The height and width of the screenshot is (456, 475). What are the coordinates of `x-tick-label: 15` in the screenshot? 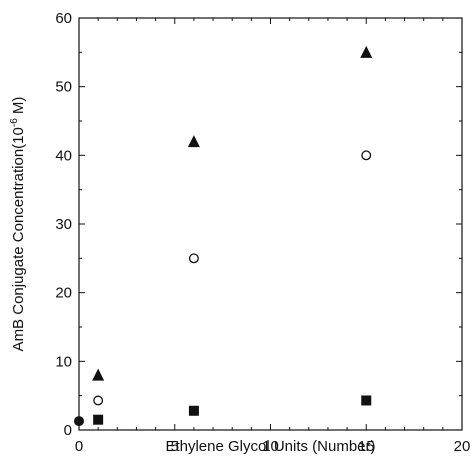 It's located at (366, 446).